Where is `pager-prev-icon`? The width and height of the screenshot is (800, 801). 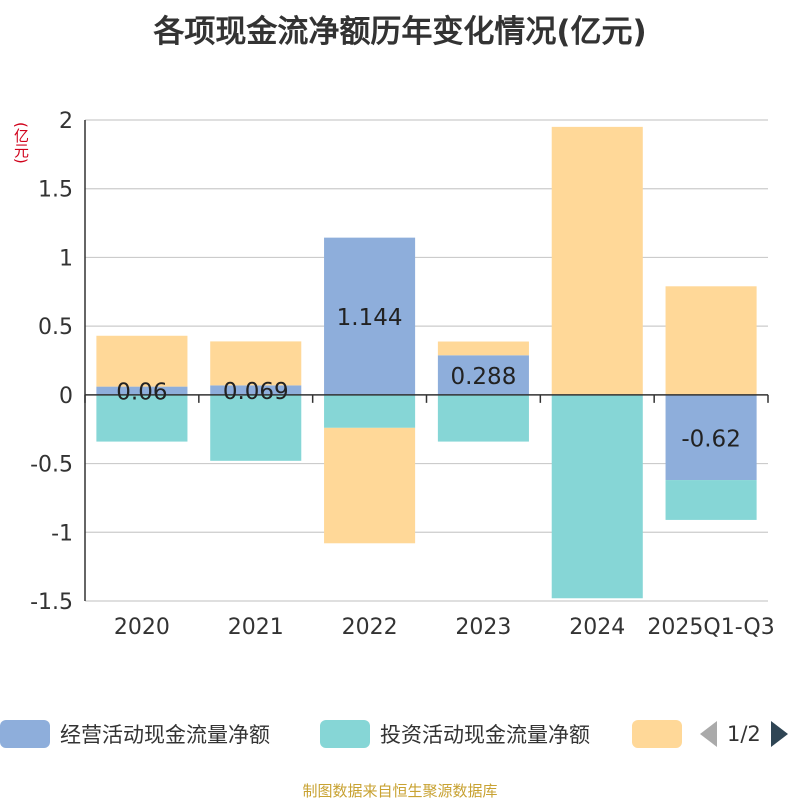
pager-prev-icon is located at coordinates (708, 734).